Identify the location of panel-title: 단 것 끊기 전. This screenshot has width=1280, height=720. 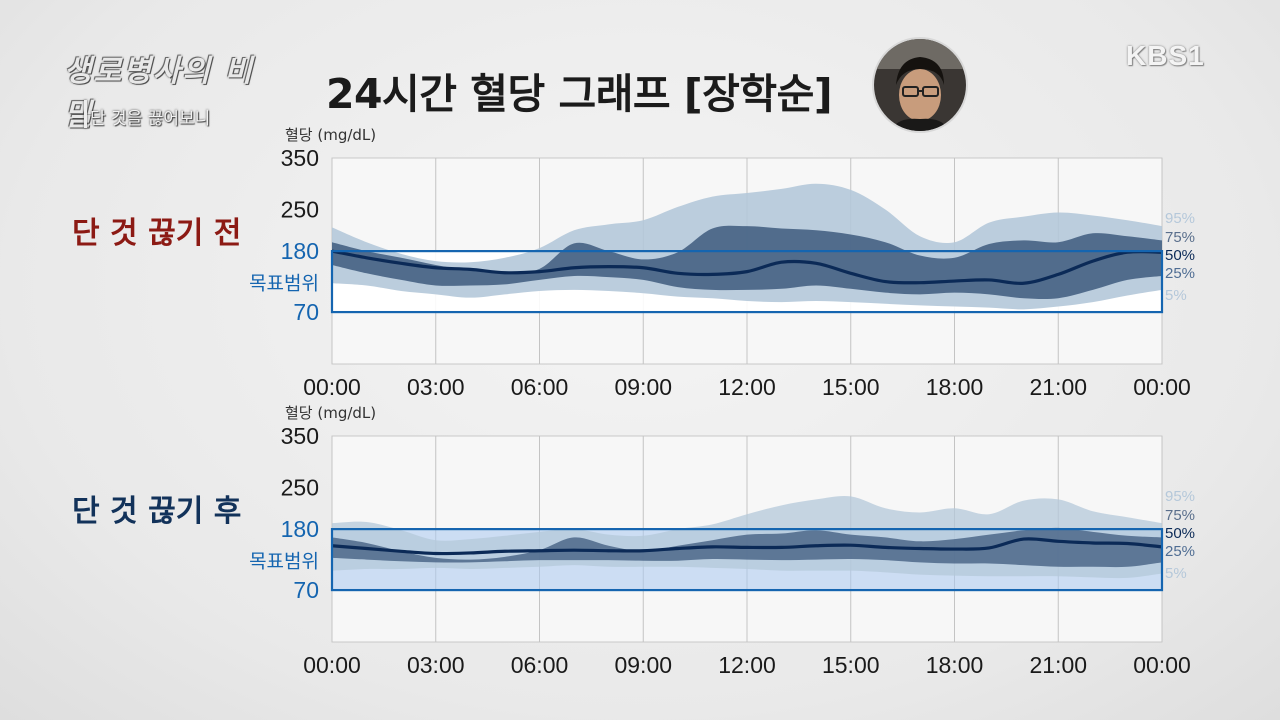
(156, 233).